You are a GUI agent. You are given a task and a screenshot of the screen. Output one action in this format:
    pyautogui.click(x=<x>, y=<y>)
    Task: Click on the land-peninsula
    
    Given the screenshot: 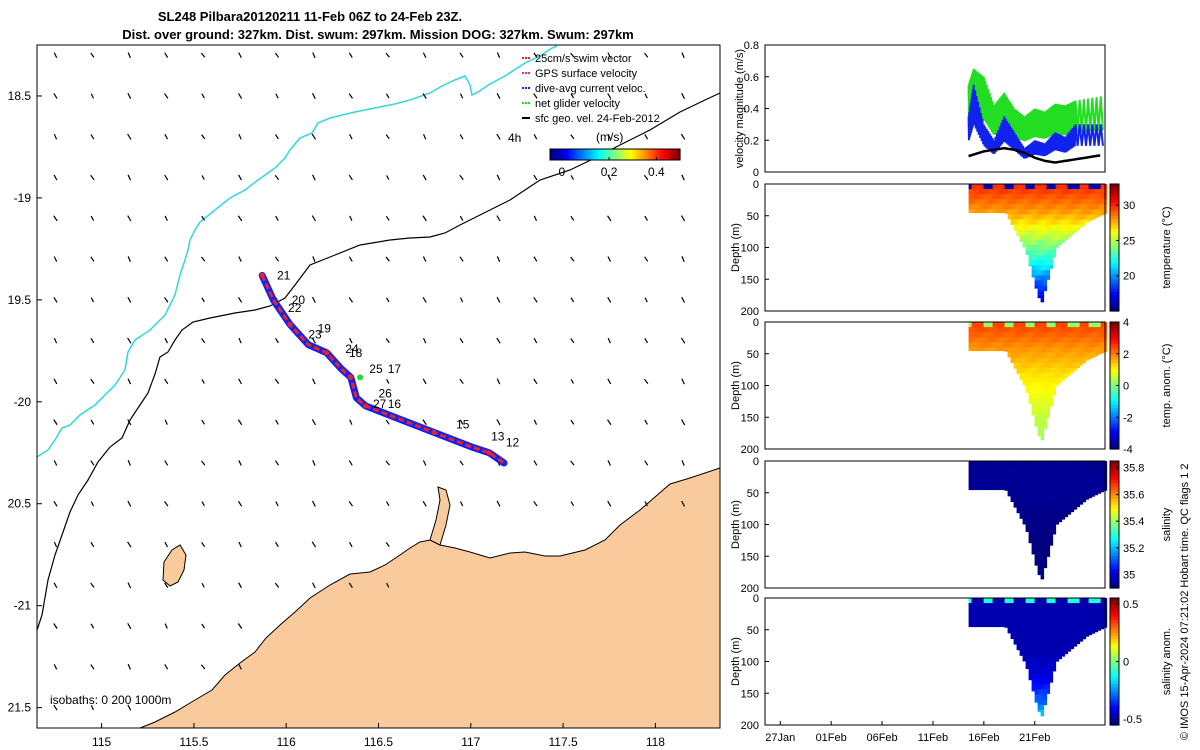 What is the action you would take?
    pyautogui.click(x=440, y=516)
    